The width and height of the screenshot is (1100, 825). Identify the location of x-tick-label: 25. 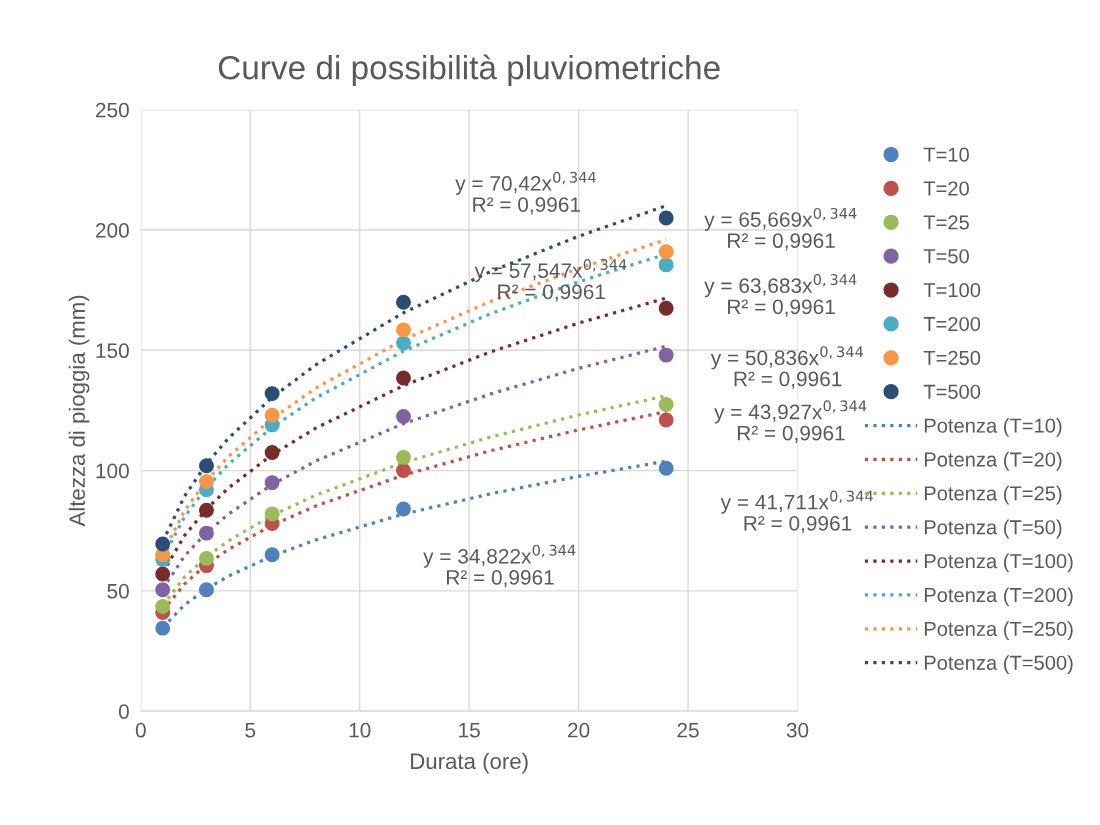
(688, 730).